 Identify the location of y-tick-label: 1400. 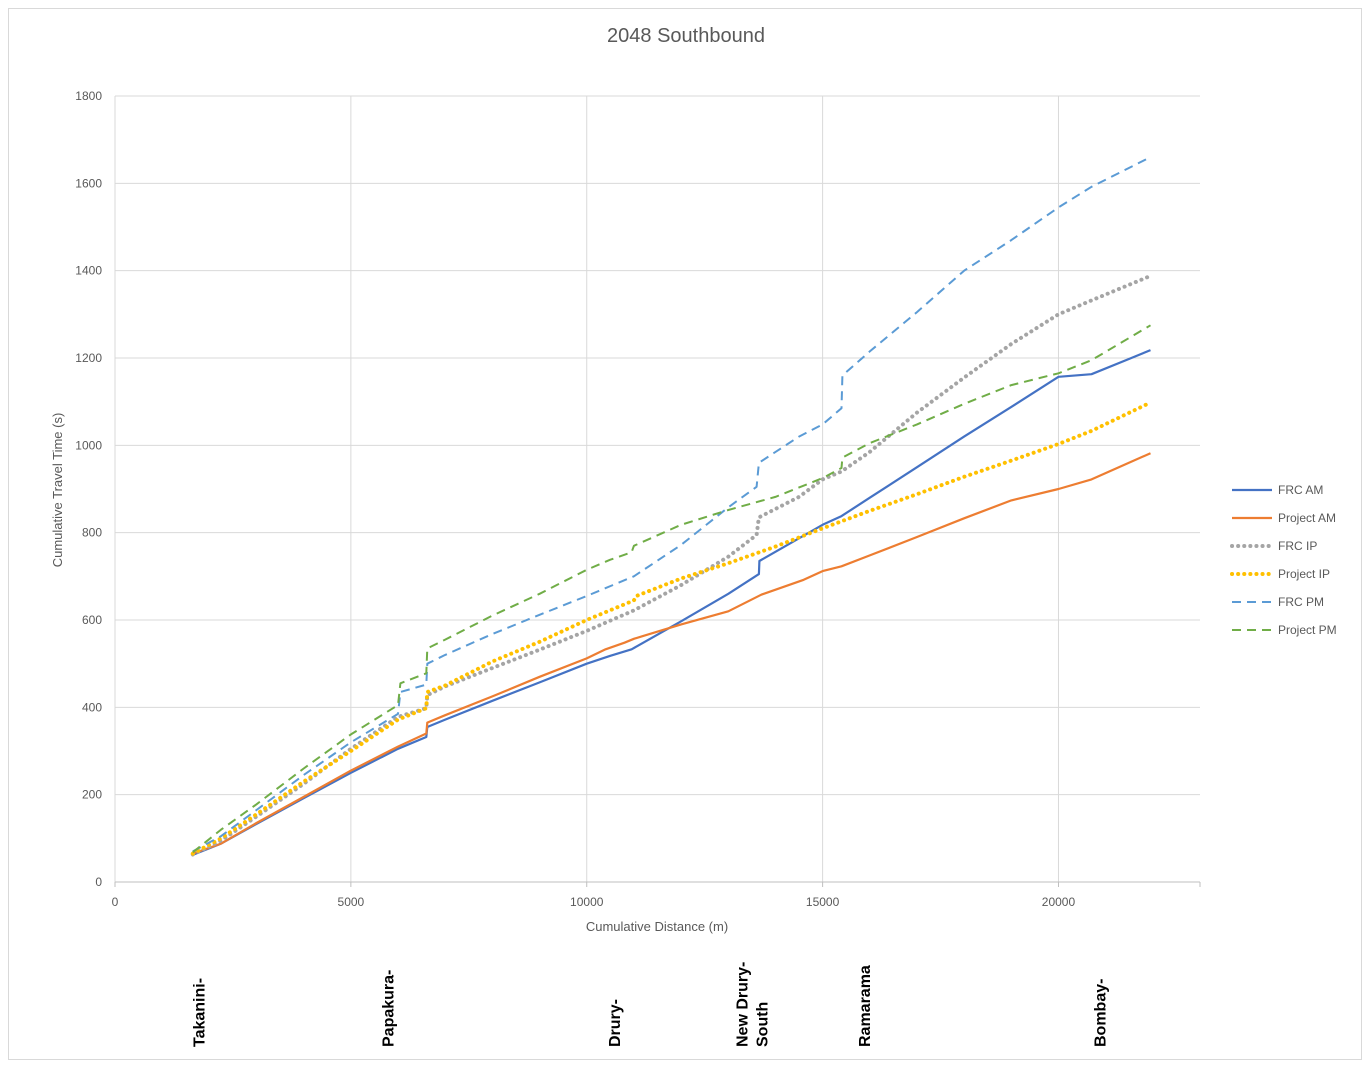
(88, 271).